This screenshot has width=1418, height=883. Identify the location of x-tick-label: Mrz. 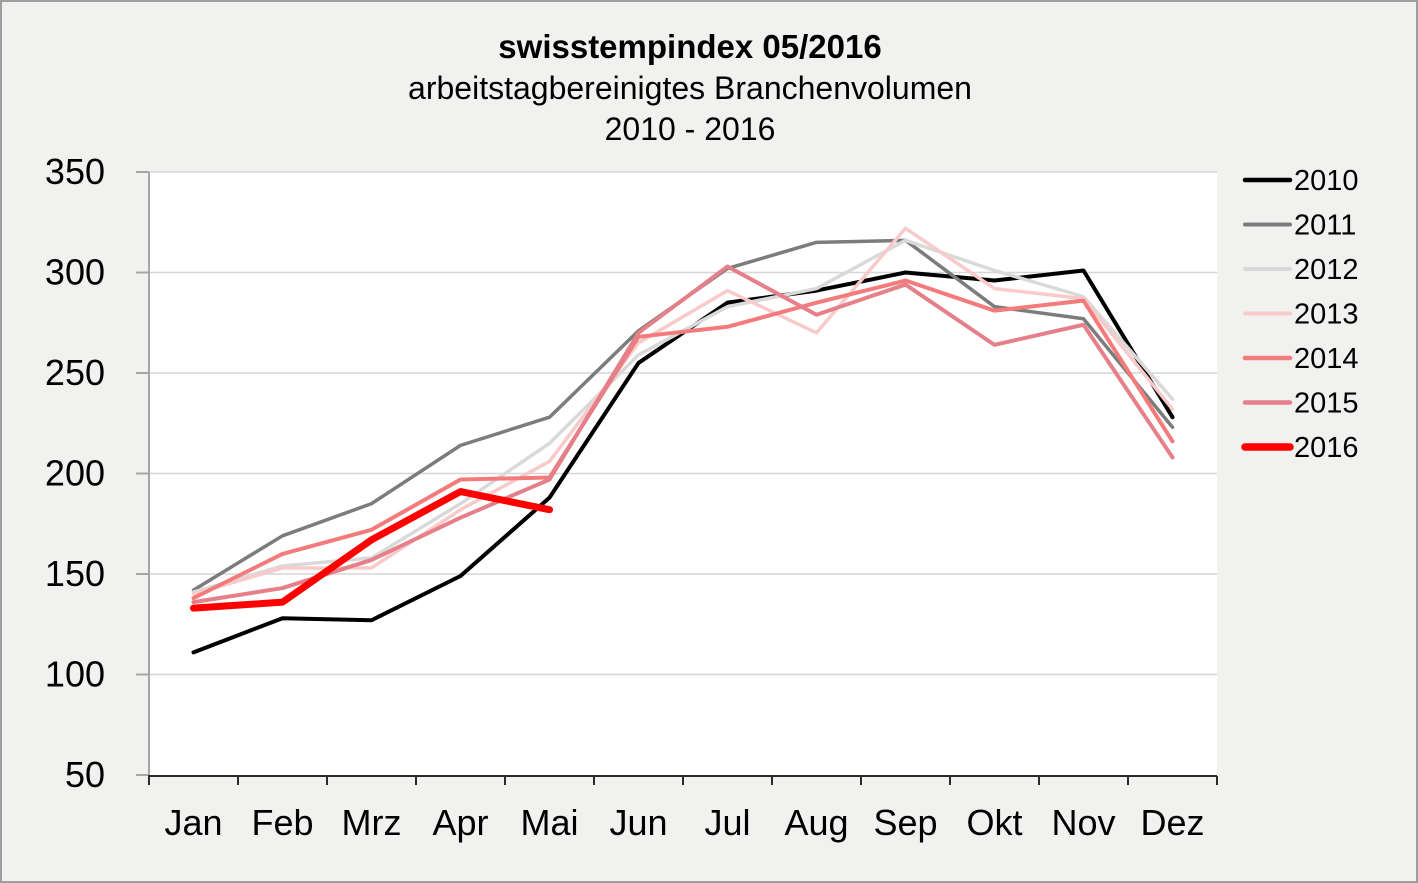
(372, 822).